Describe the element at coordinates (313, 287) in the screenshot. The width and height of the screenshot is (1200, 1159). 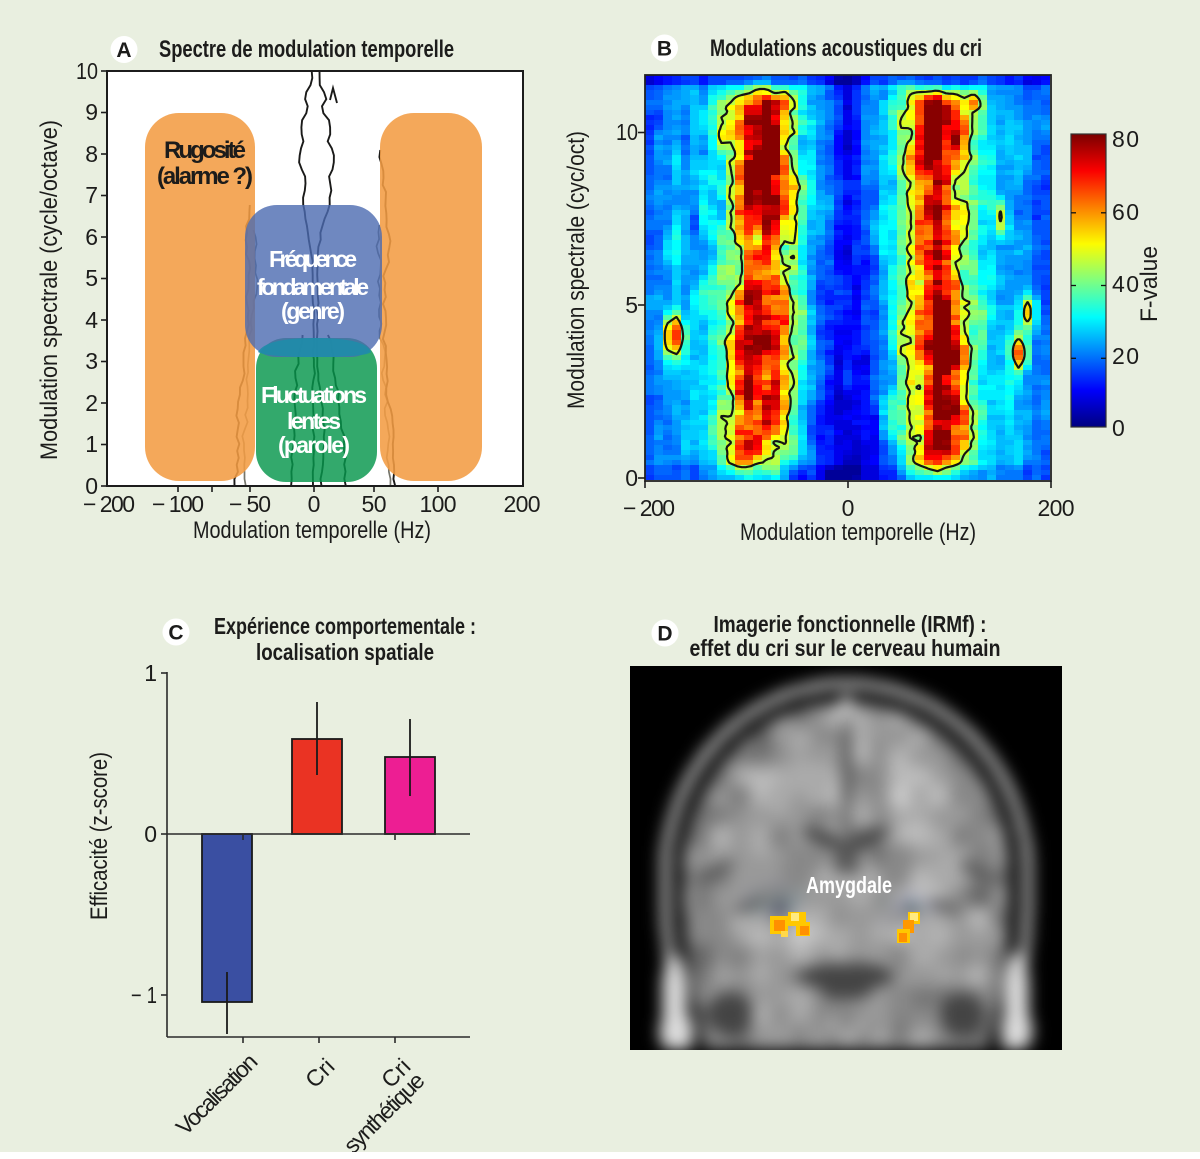
I see `svg-text: fondamentale` at that location.